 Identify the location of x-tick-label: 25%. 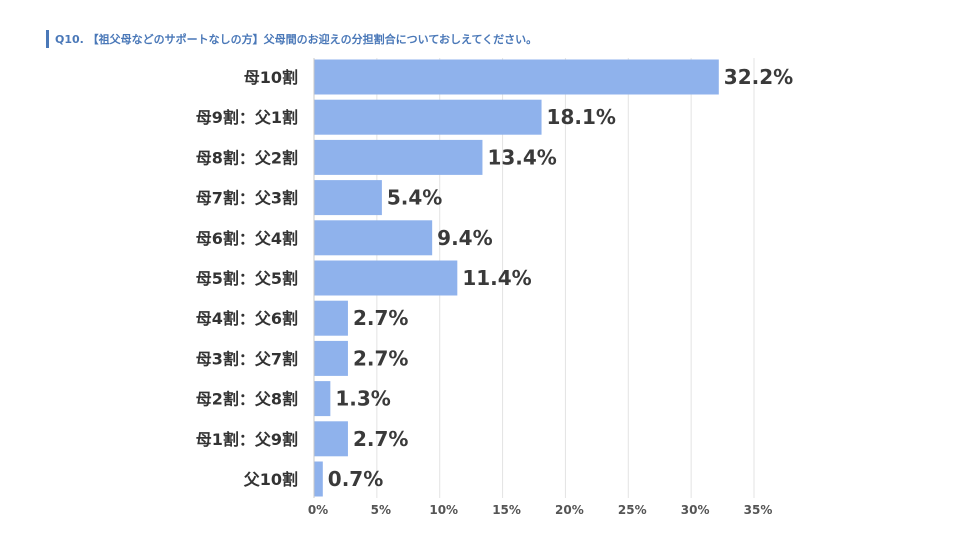
(632, 510).